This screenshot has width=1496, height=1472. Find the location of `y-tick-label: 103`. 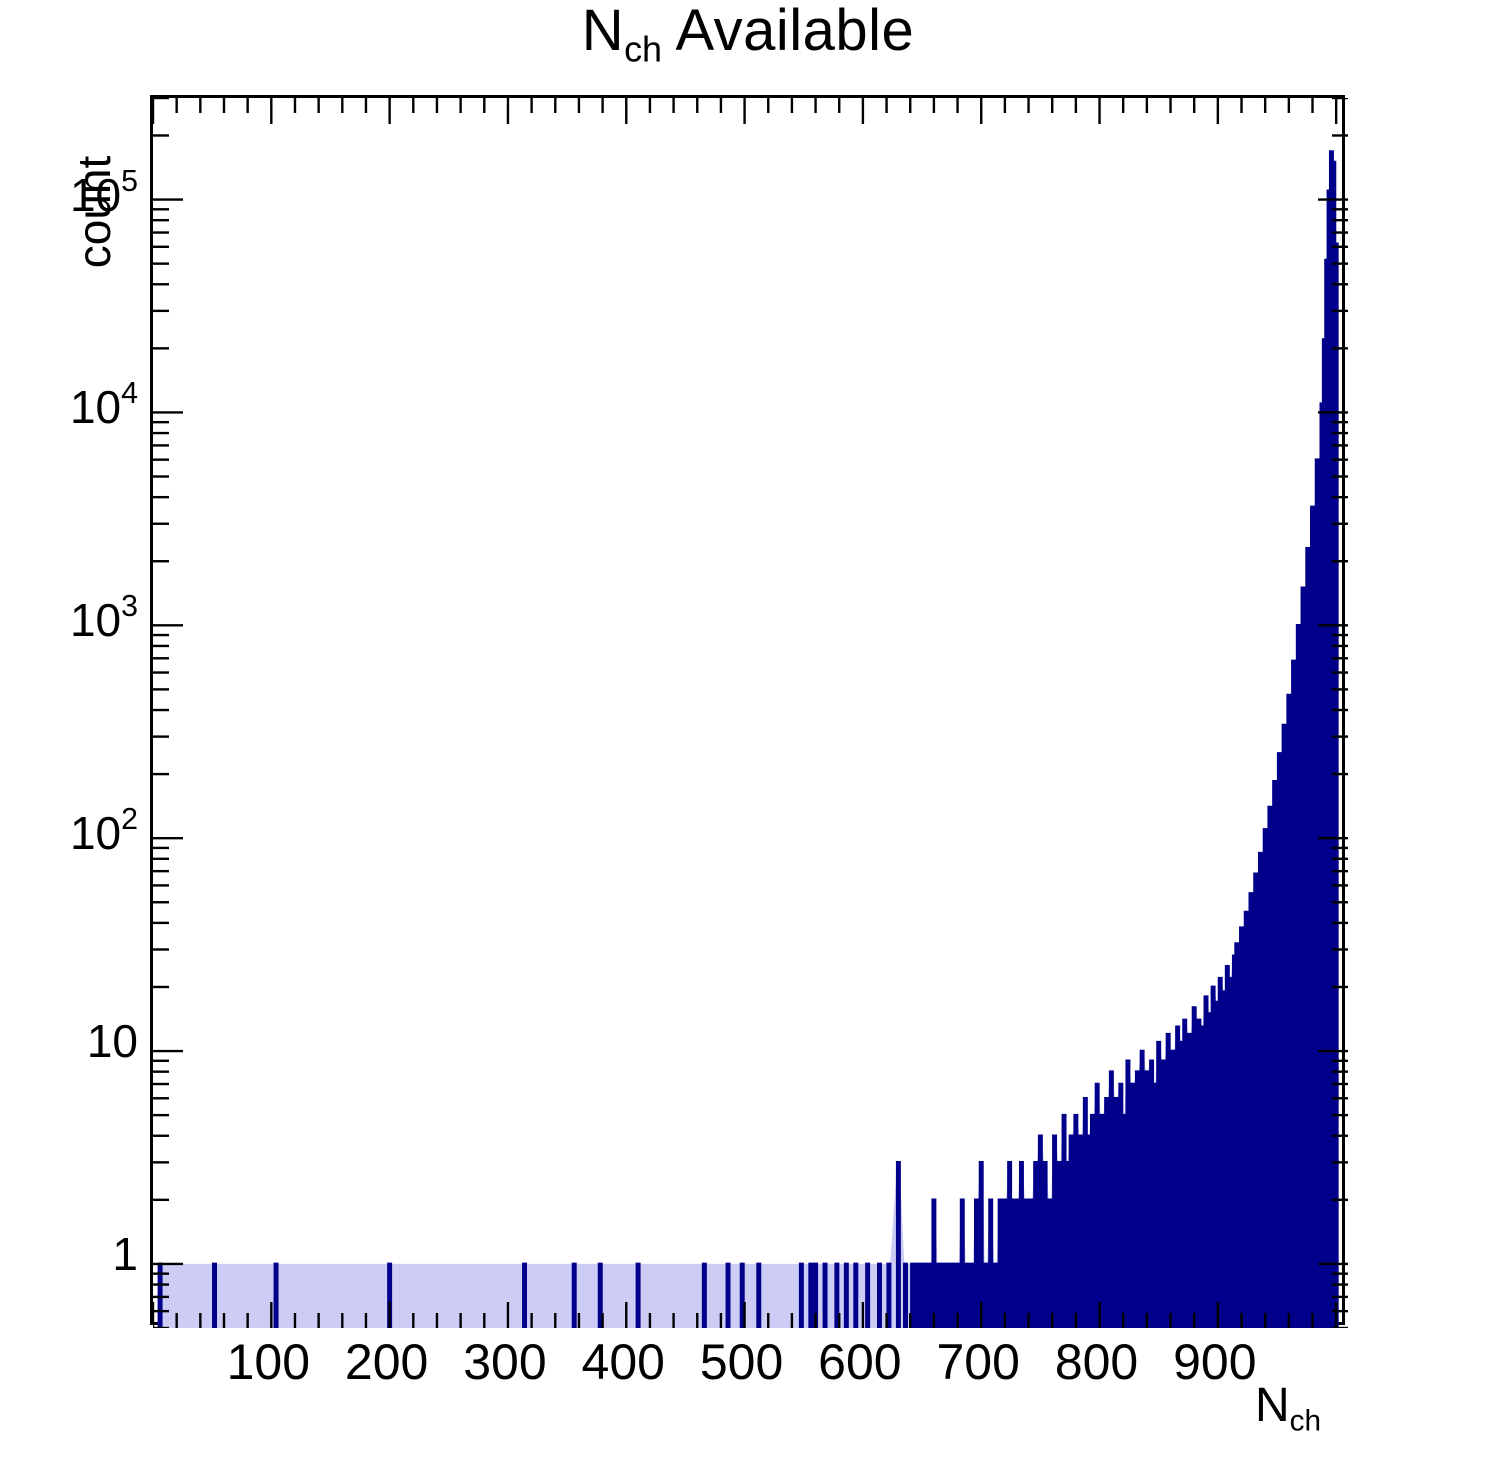

y-tick-label: 103 is located at coordinates (69, 618).